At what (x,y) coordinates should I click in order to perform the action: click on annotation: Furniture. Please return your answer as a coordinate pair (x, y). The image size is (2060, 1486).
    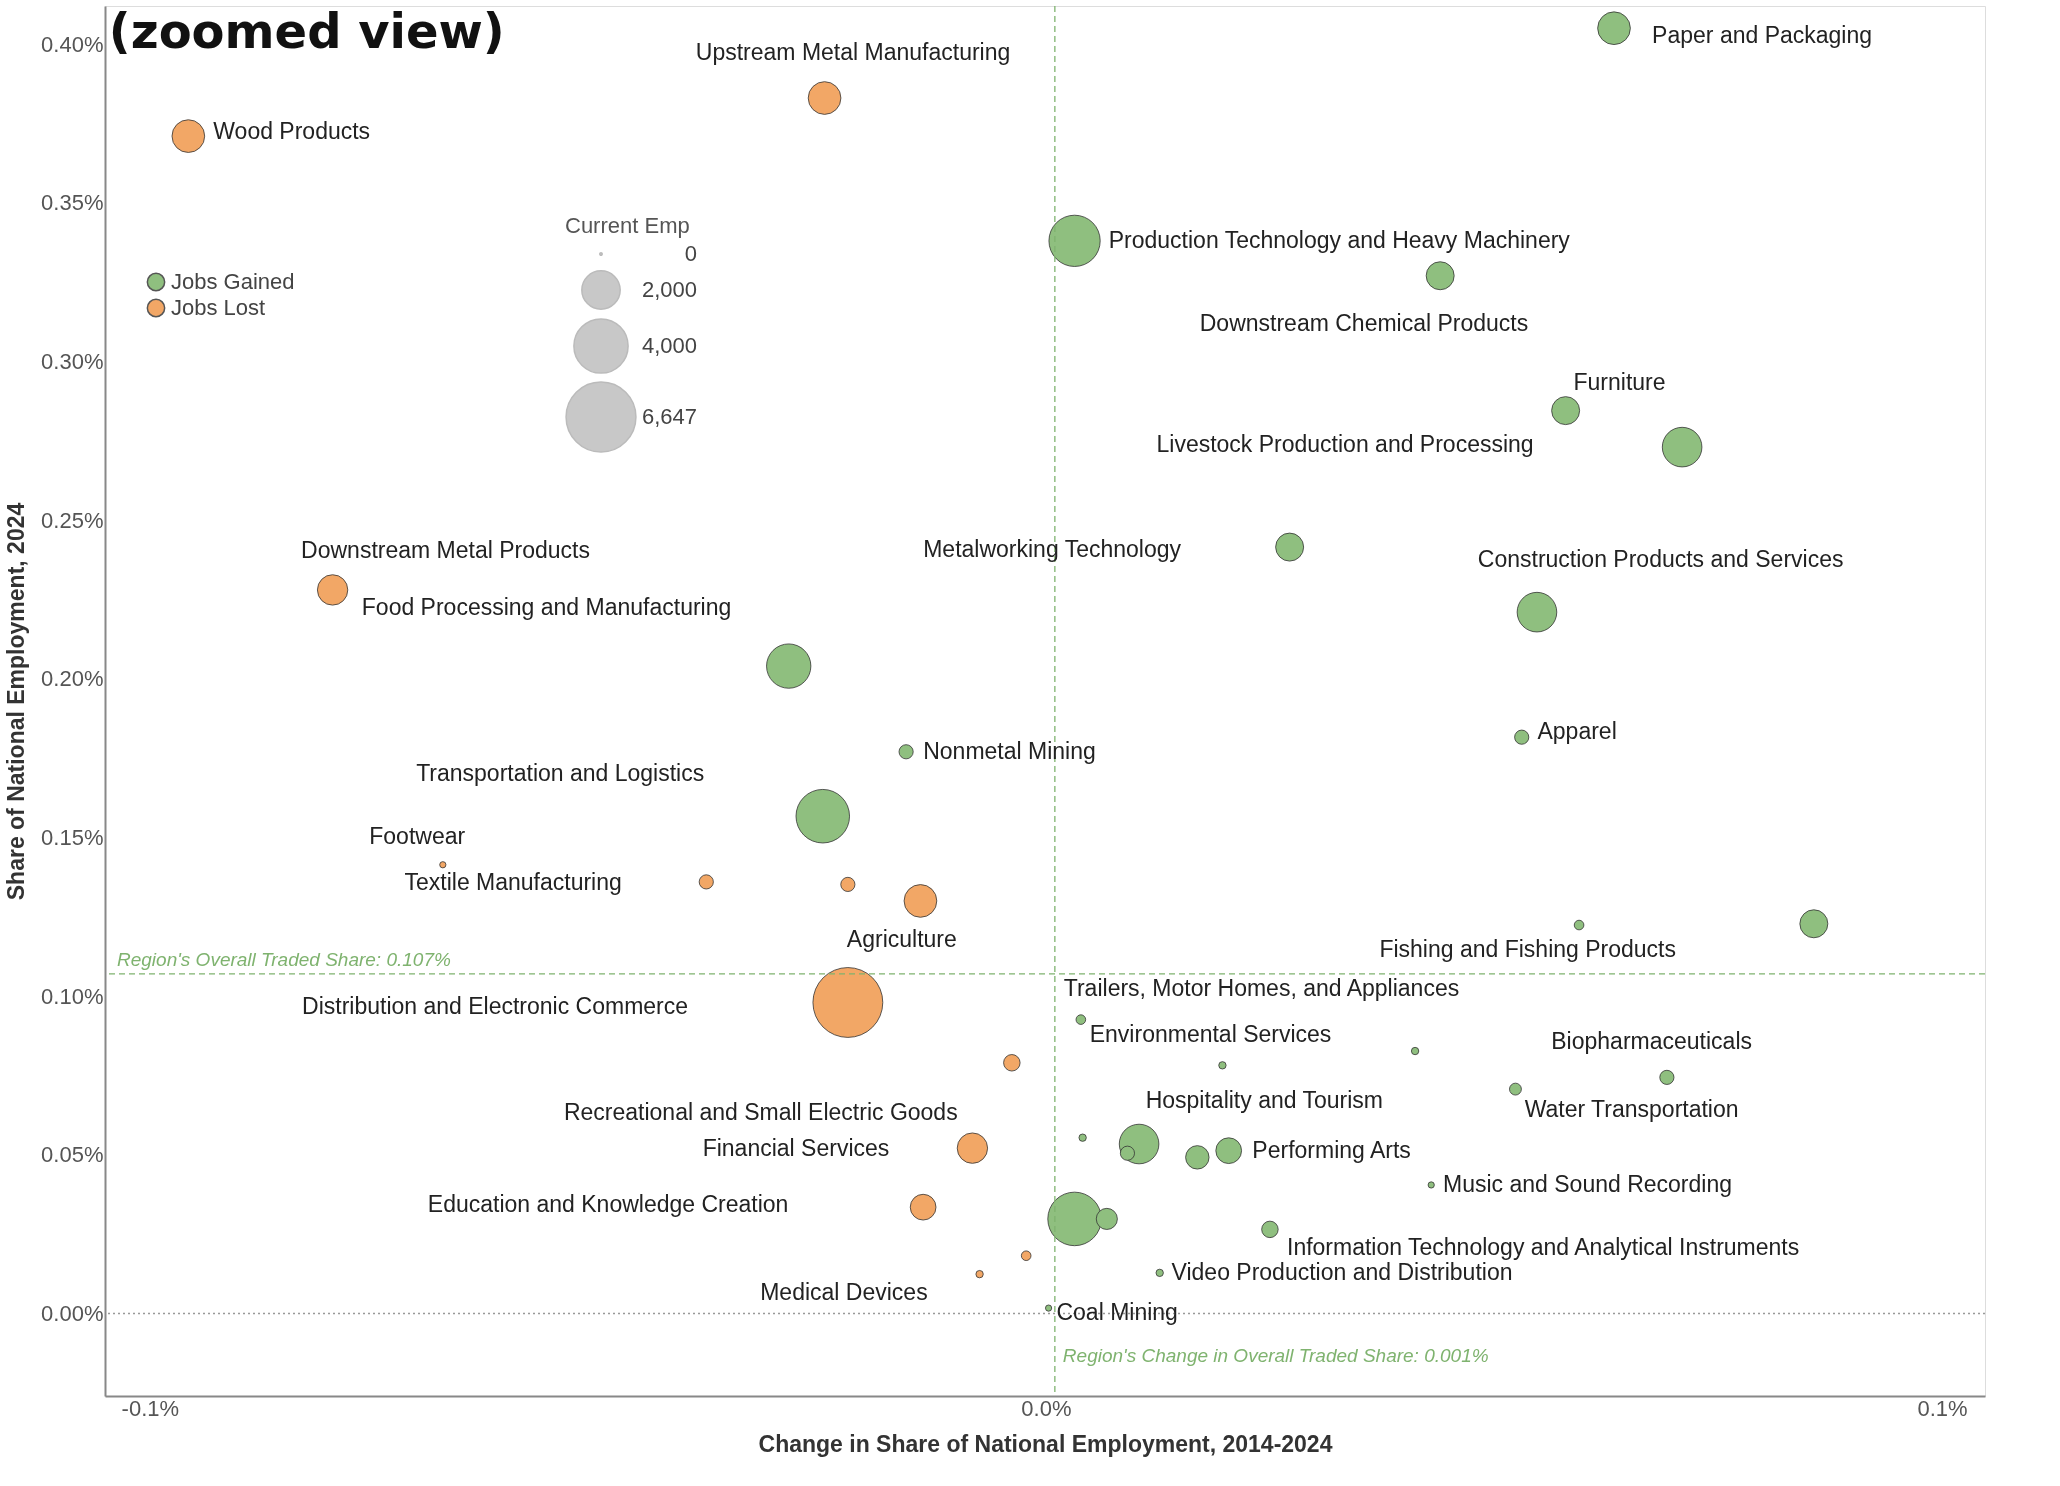
    Looking at the image, I should click on (1619, 382).